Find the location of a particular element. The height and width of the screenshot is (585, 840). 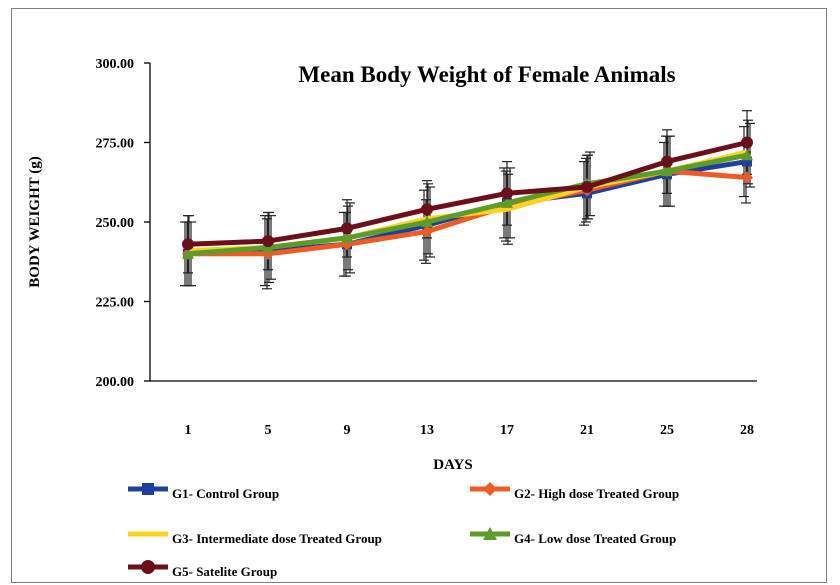

y-tick-label: 200.00 is located at coordinates (115, 382).